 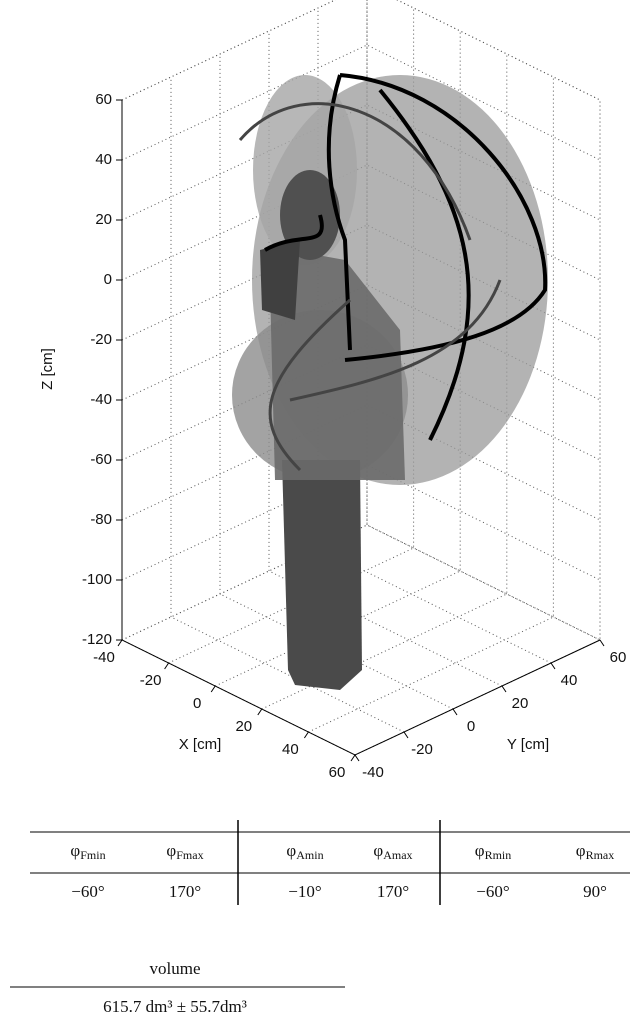 What do you see at coordinates (108, 279) in the screenshot?
I see `z-tick-label: 0` at bounding box center [108, 279].